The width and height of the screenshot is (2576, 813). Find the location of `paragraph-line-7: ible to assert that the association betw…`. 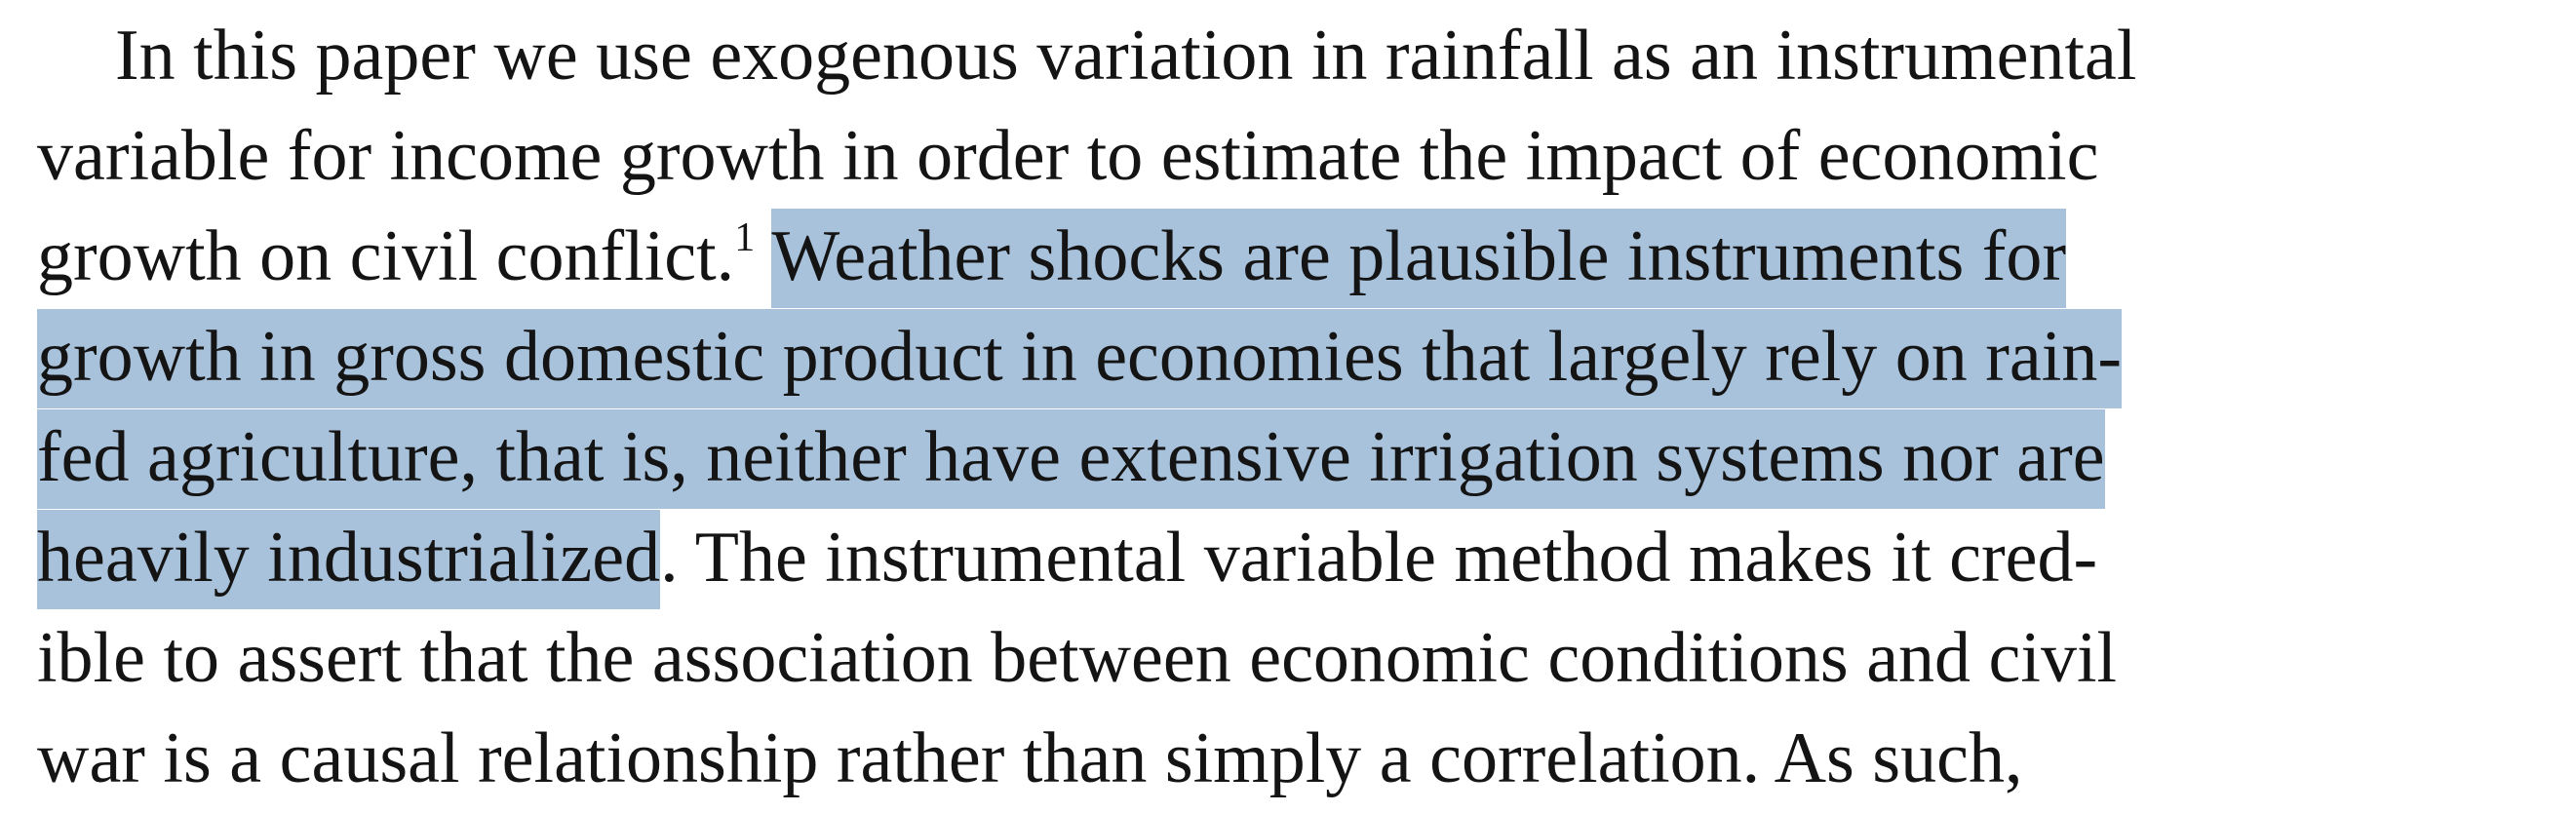

paragraph-line-7: ible to assert that the association betw… is located at coordinates (1289, 658).